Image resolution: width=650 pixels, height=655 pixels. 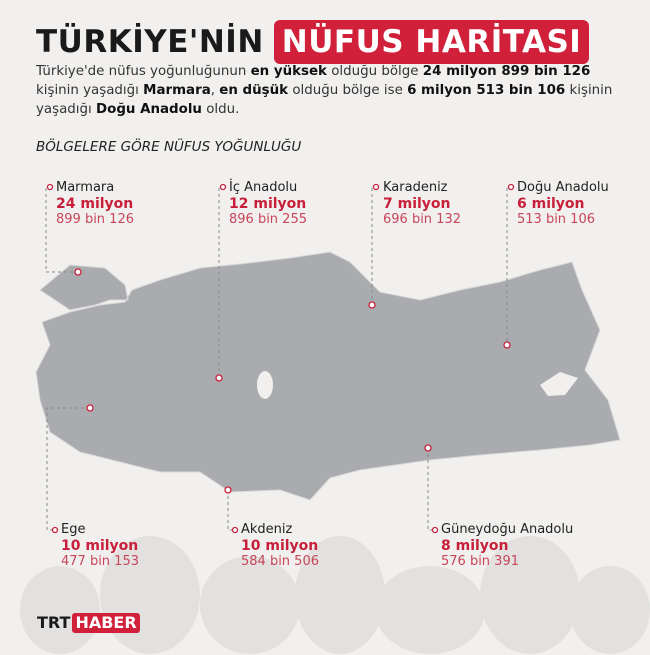 What do you see at coordinates (100, 545) in the screenshot?
I see `region-label-ege: Ege 10 milyon 477 bin 153` at bounding box center [100, 545].